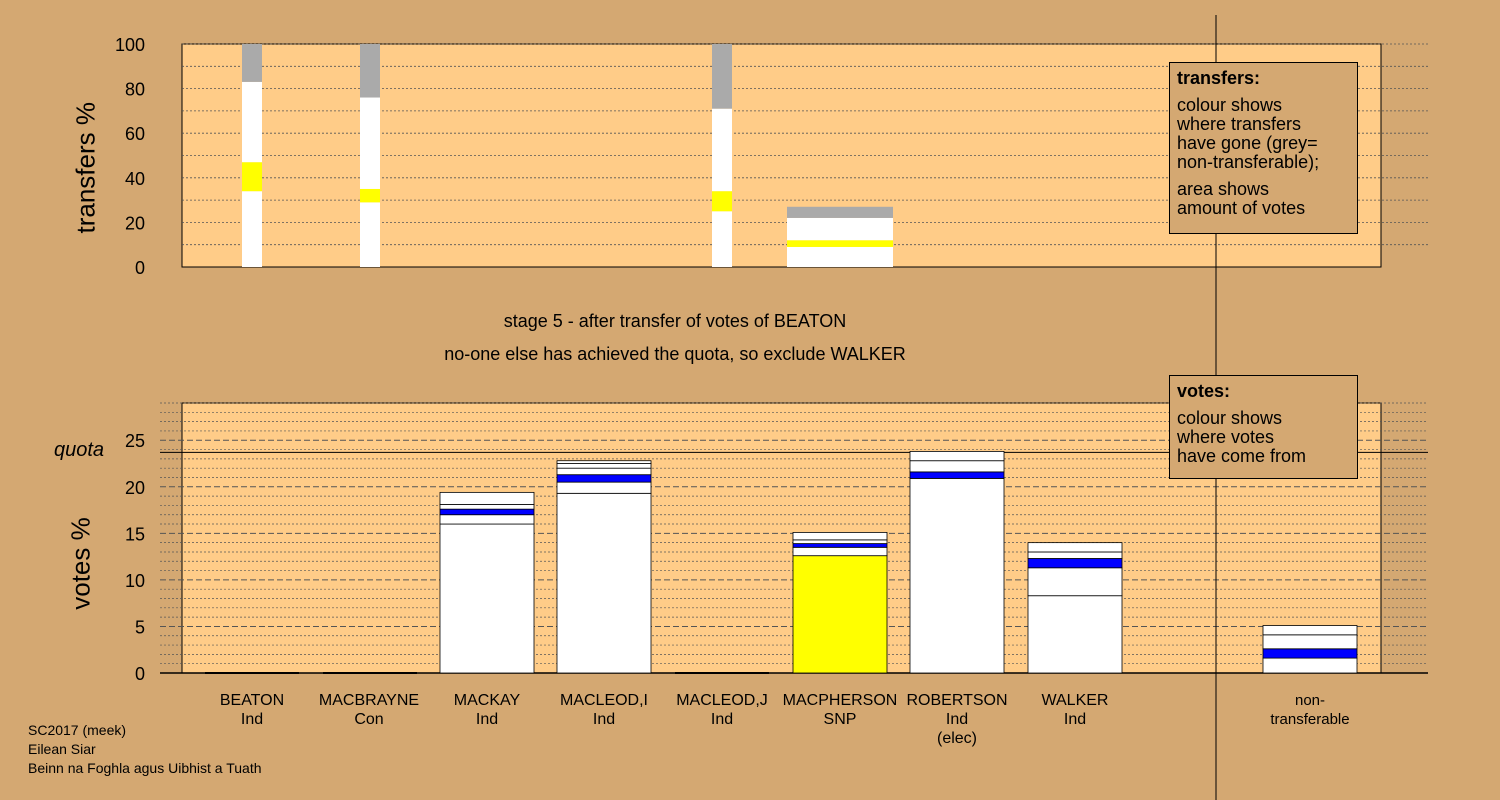 The width and height of the screenshot is (1500, 800). Describe the element at coordinates (135, 223) in the screenshot. I see `transfers-tick-label: 20` at that location.